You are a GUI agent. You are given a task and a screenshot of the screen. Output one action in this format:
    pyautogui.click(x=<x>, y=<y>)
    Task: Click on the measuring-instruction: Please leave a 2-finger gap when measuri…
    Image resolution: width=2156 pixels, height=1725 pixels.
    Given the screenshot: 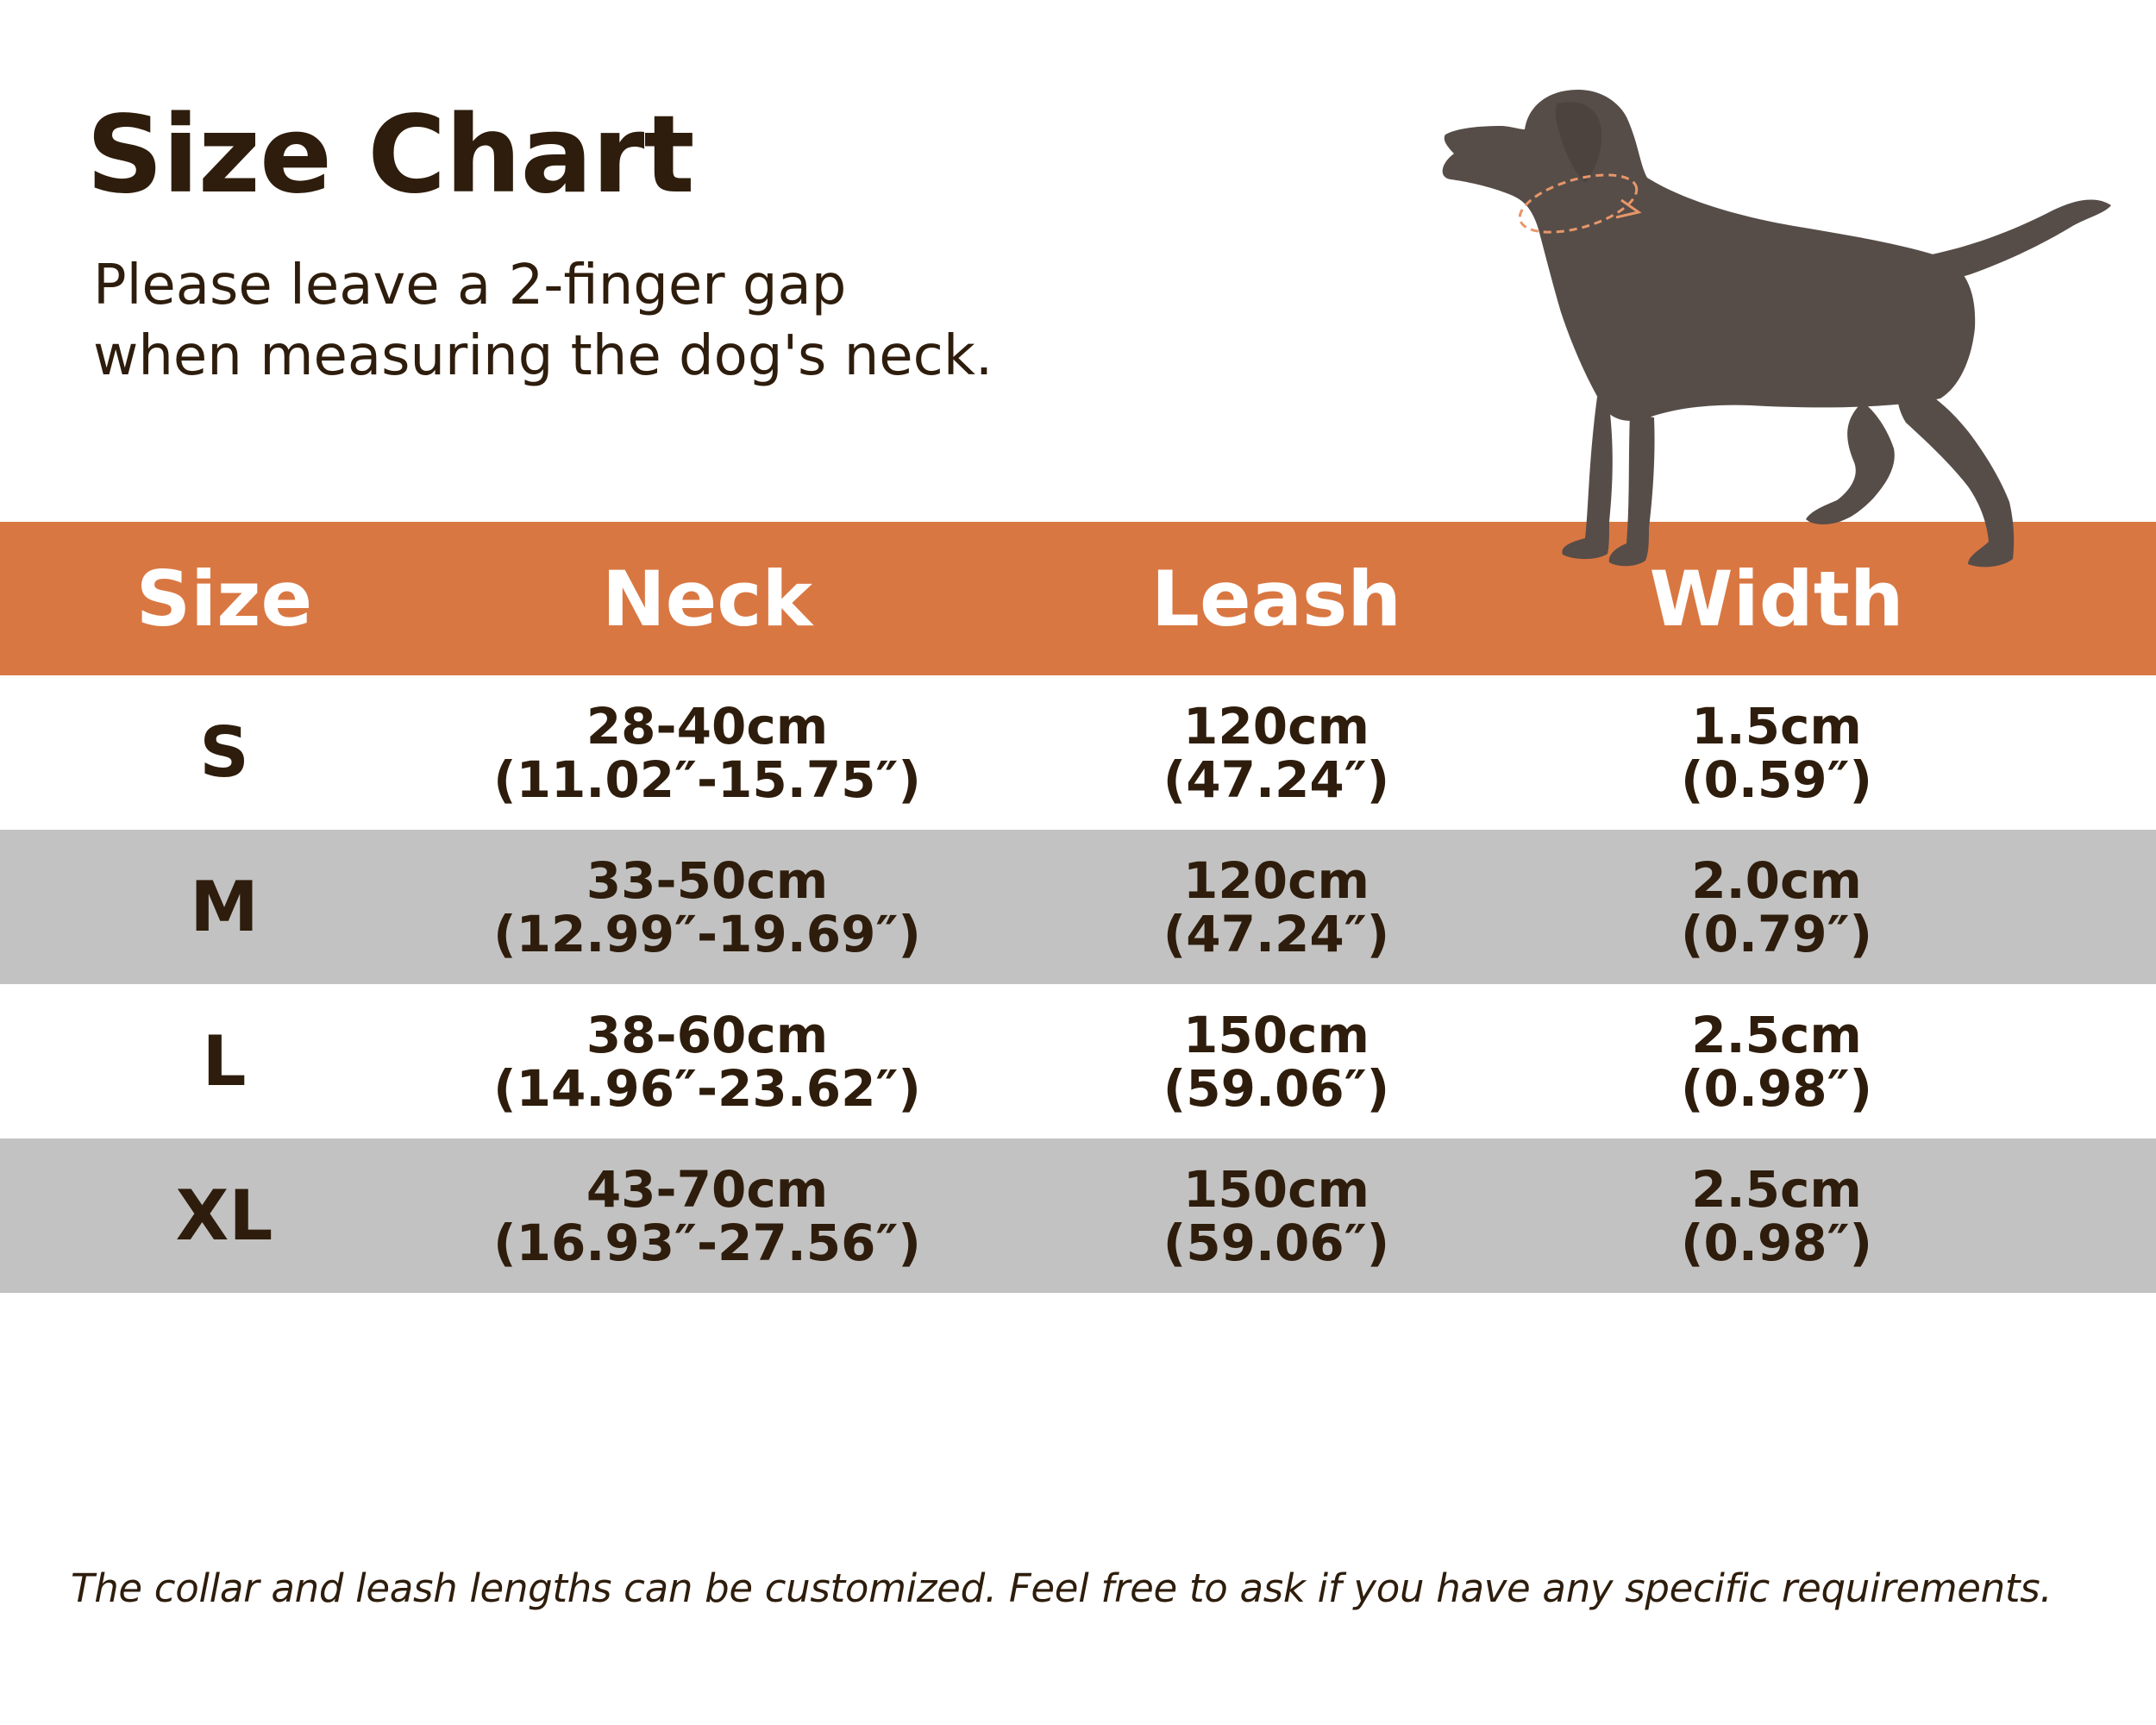 What is the action you would take?
    pyautogui.click(x=543, y=321)
    